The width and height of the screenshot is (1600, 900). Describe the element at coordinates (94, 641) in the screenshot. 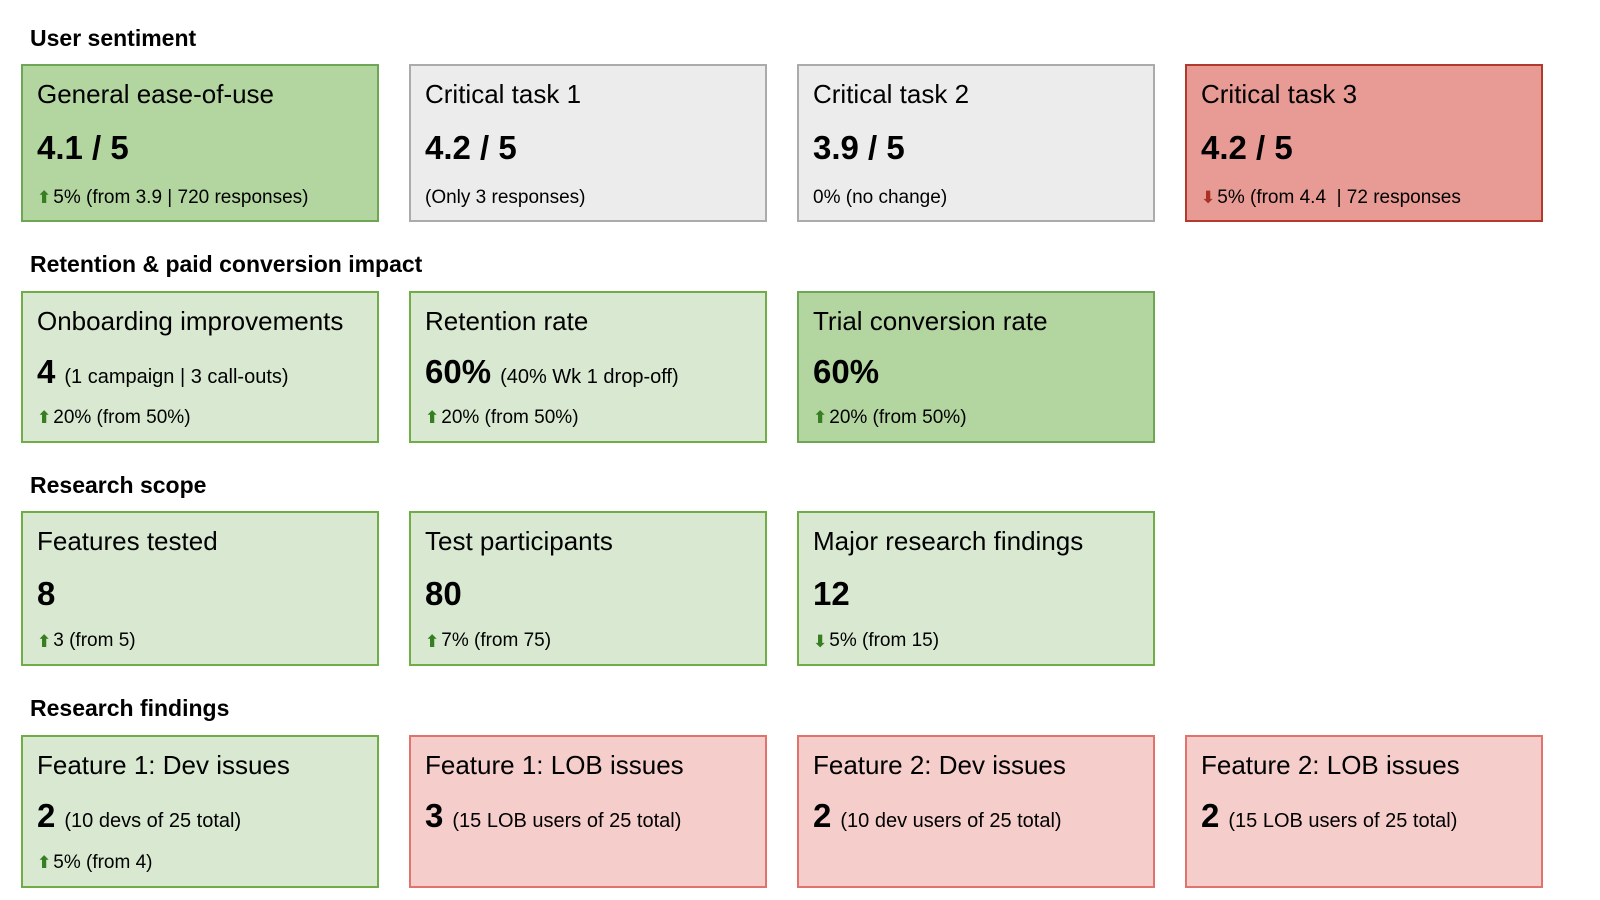

I see `card-delta-text: 3 (from 5)` at that location.